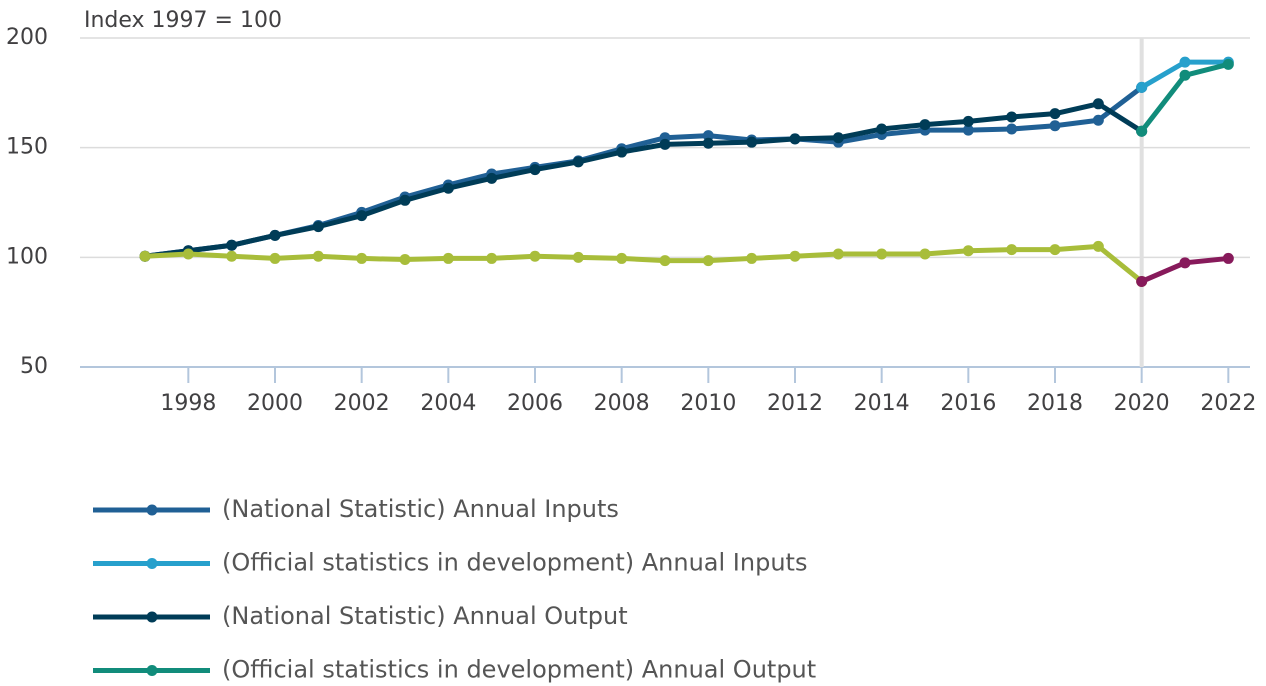  Describe the element at coordinates (420, 509) in the screenshot. I see `legend-label: (National Statistic) Annual Inputs` at that location.